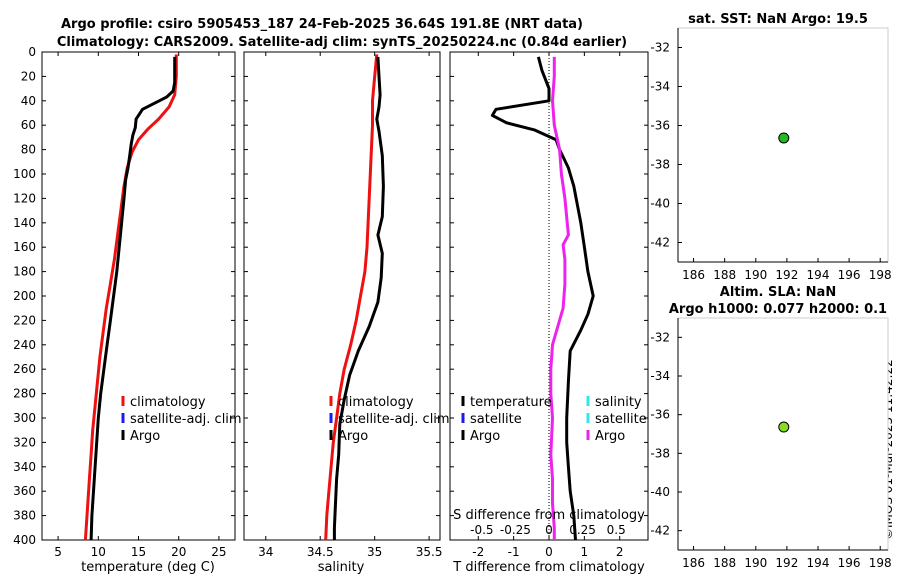 The width and height of the screenshot is (900, 580). Describe the element at coordinates (24, 223) in the screenshot. I see `y-tick-label: 140` at that location.